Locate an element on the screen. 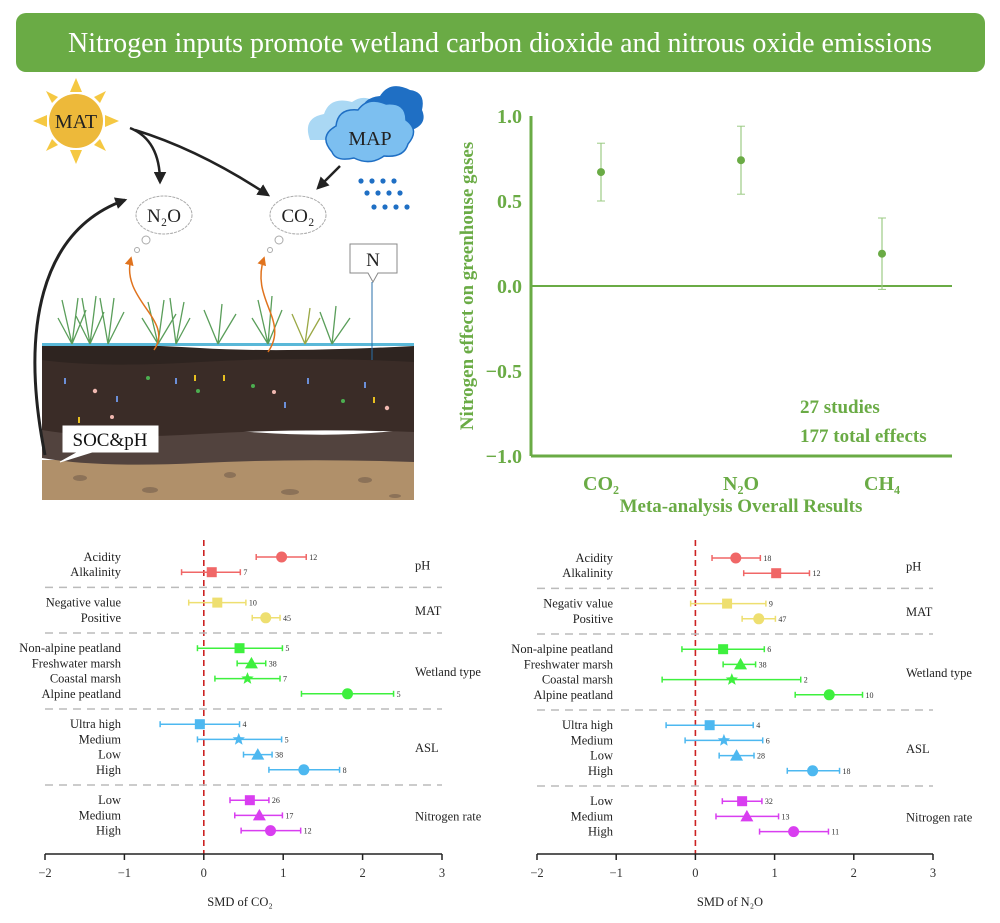  effects-annotation: 177 total effects is located at coordinates (863, 436).